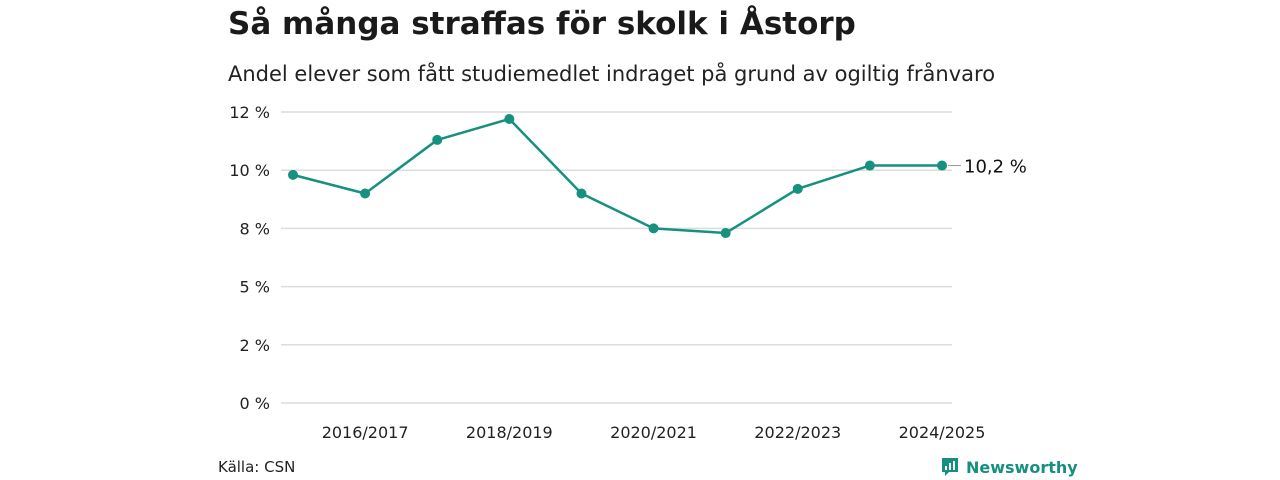 This screenshot has width=1280, height=480. I want to click on series-line, so click(617, 176).